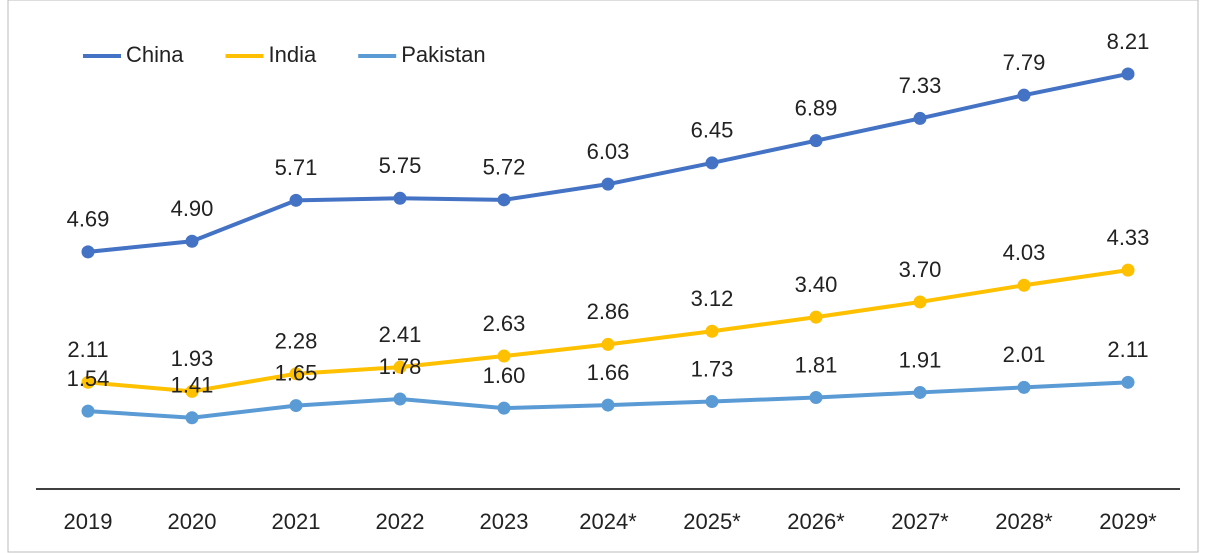  What do you see at coordinates (816, 107) in the screenshot?
I see `data-label: 6.89` at bounding box center [816, 107].